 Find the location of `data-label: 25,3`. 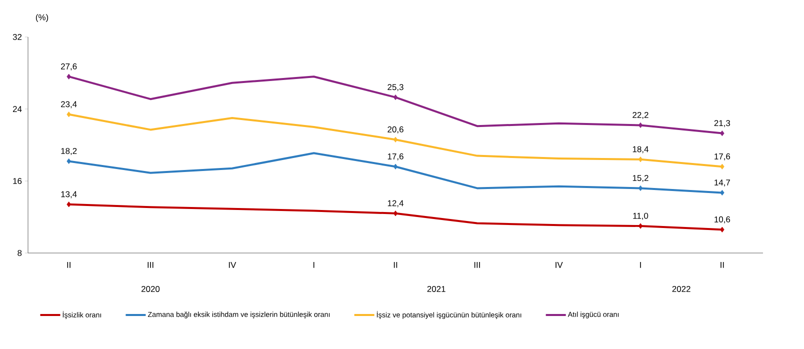

data-label: 25,3 is located at coordinates (396, 88).